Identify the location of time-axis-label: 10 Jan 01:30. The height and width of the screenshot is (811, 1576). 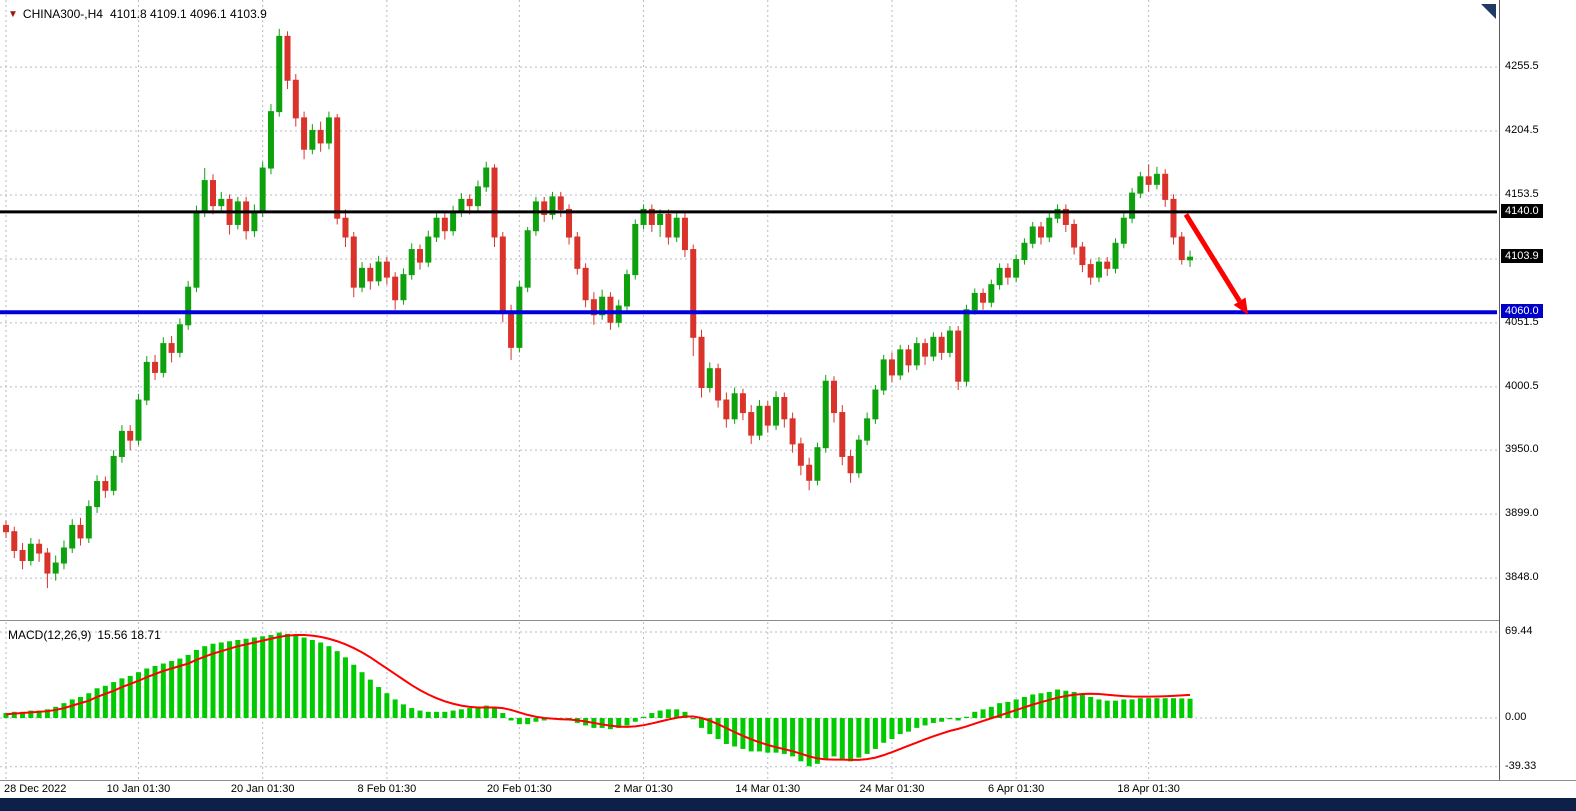
(138, 789).